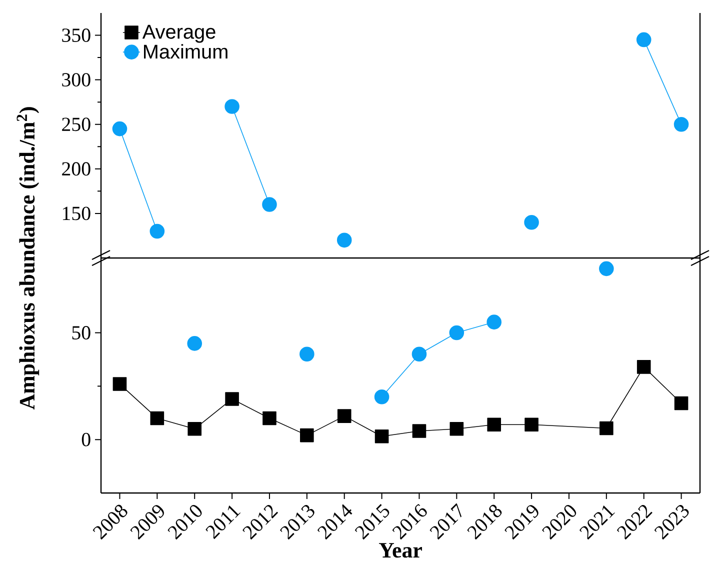 This screenshot has height=581, width=718. What do you see at coordinates (223, 522) in the screenshot?
I see `x-tick-label: 2011` at bounding box center [223, 522].